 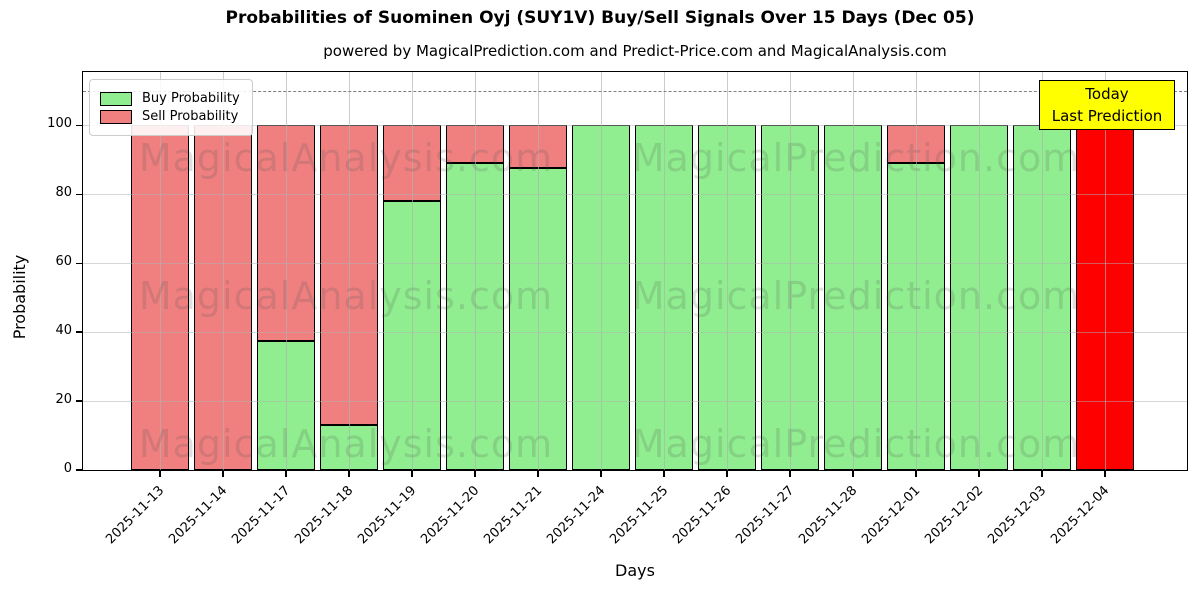 I want to click on watermark-right-row2: MagicalPrediction.com, so click(x=856, y=296).